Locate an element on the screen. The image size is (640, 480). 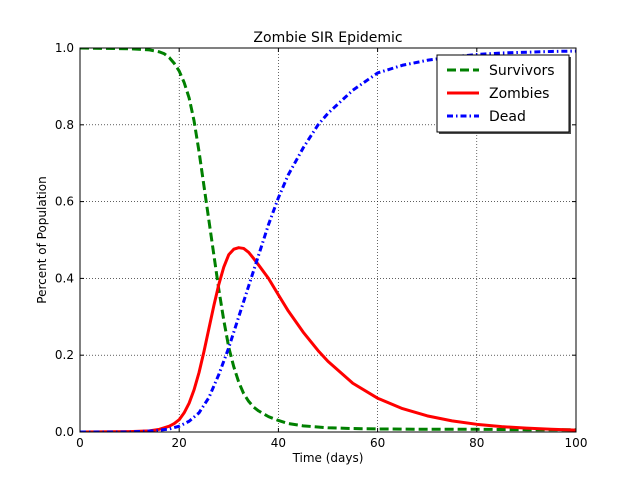
x-tick-label: 40 is located at coordinates (278, 443).